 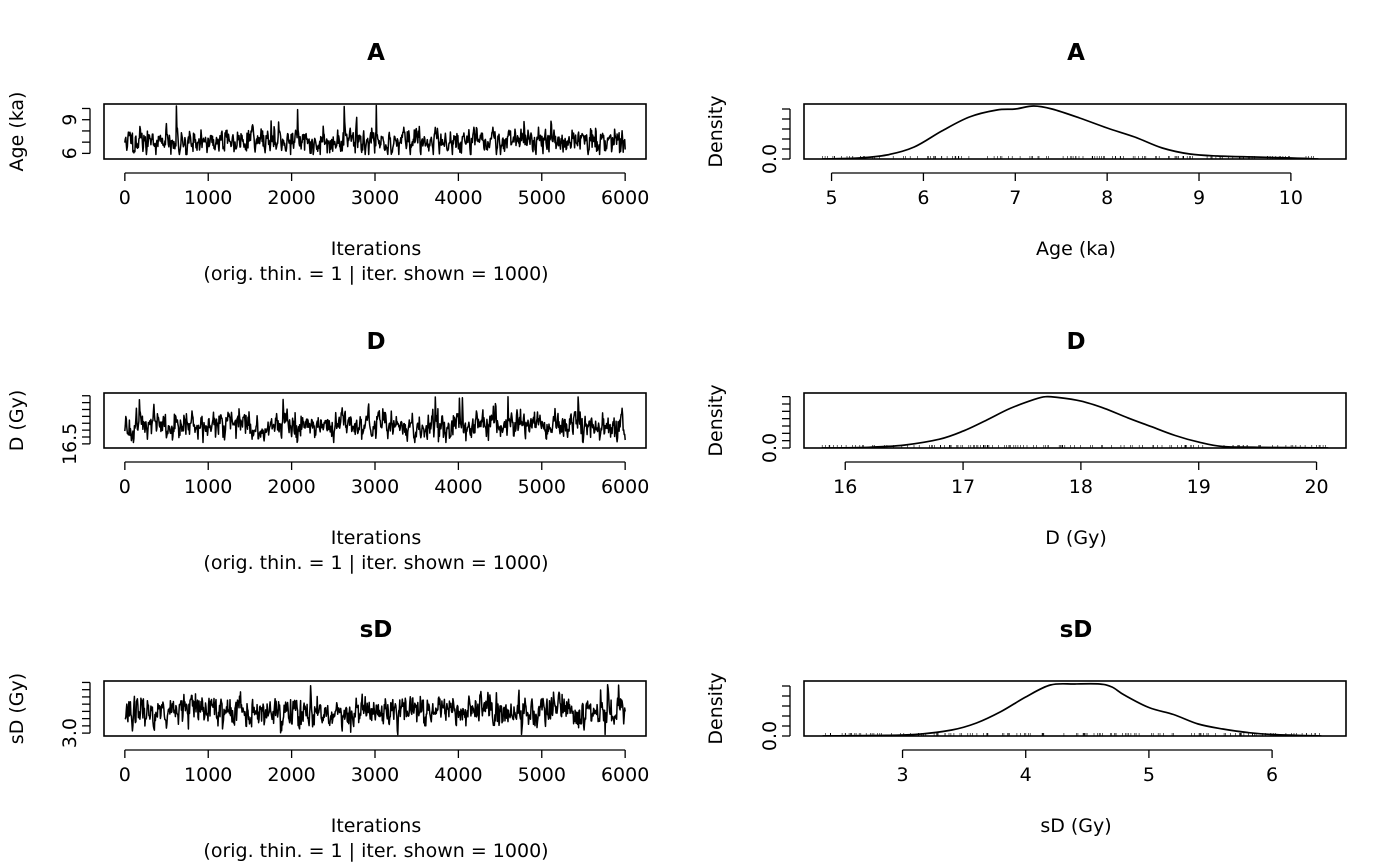 I want to click on x-axis-label: D (Gy), so click(x=1075, y=538).